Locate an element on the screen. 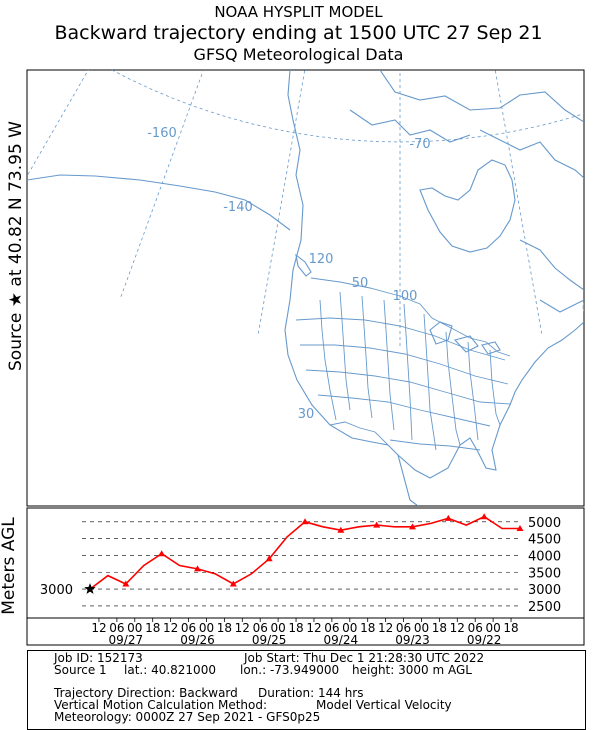 The height and width of the screenshot is (730, 597). job-start: Job Start: Thu Dec 1 21:28:30 UTC 2022 is located at coordinates (364, 658).